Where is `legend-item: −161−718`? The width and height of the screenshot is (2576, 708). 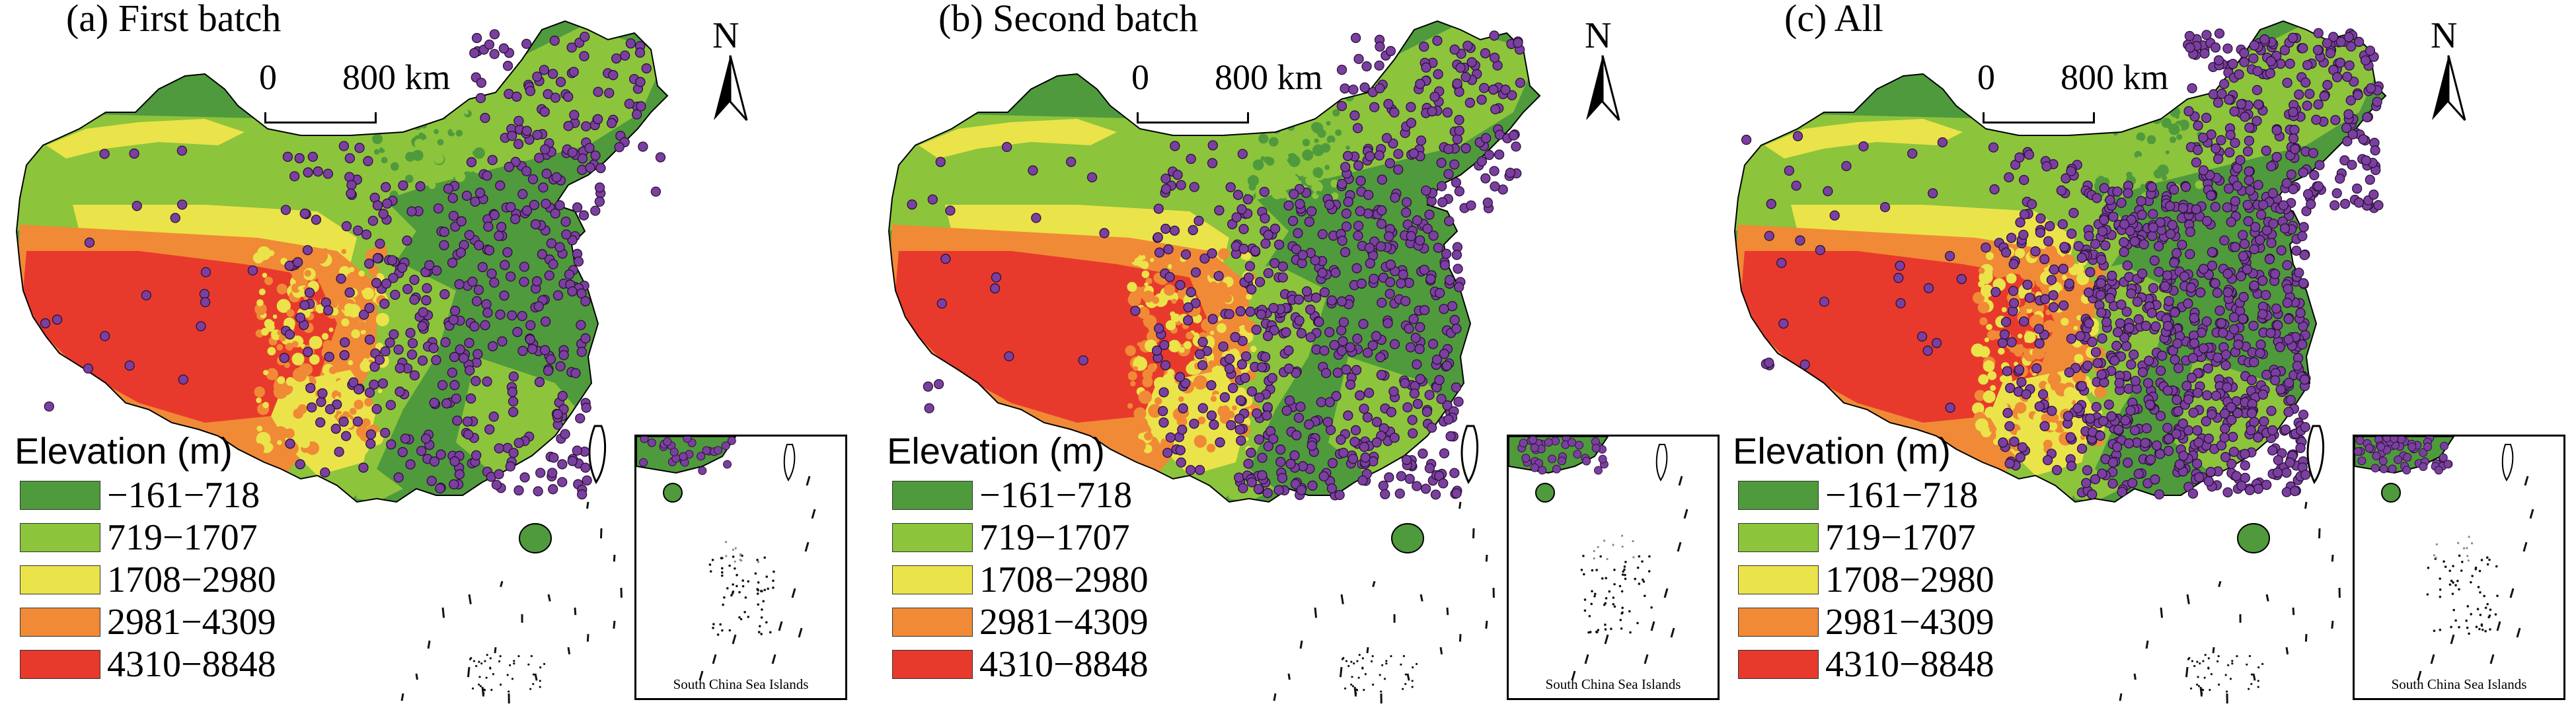
legend-item: −161−718 is located at coordinates (1044, 495).